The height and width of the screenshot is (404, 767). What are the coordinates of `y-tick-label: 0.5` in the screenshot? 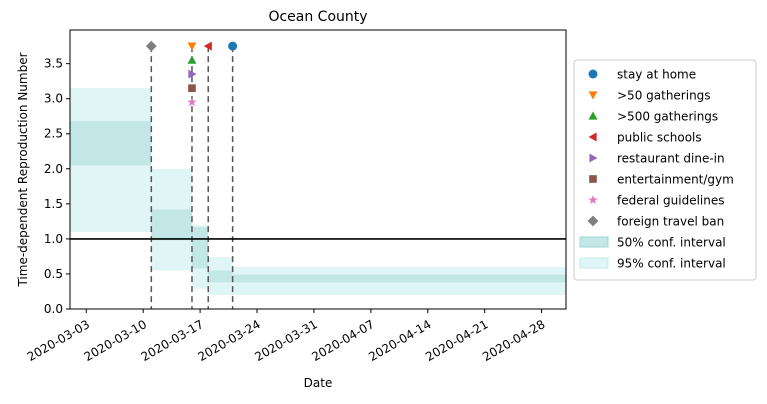 It's located at (53, 274).